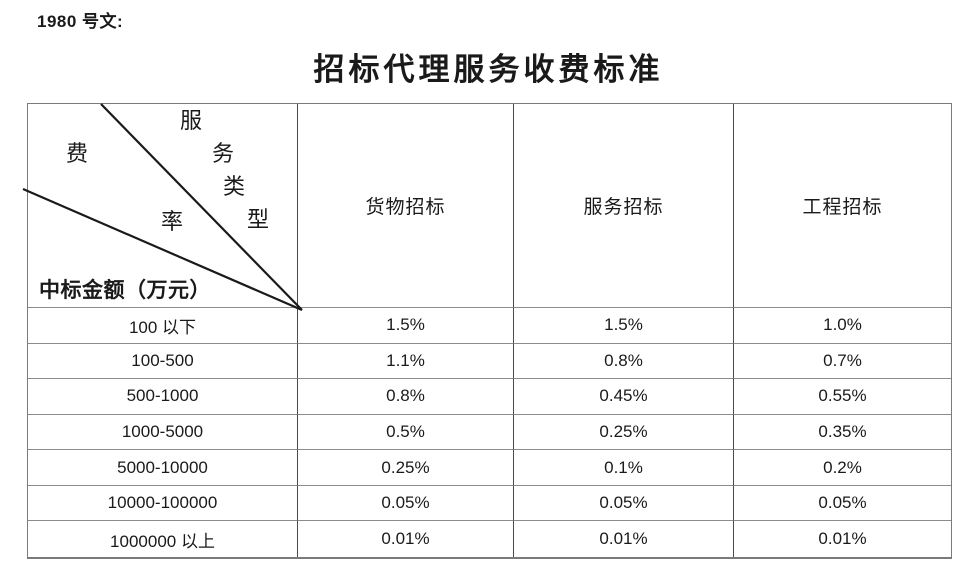 Image resolution: width=976 pixels, height=581 pixels. What do you see at coordinates (163, 432) in the screenshot?
I see `row-amount: 1000-5000` at bounding box center [163, 432].